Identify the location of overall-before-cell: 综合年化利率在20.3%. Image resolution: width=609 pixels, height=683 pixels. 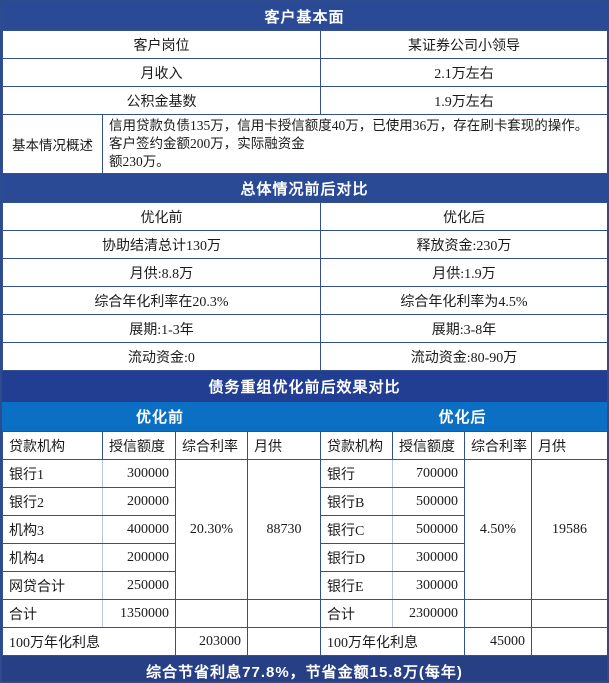
(161, 300).